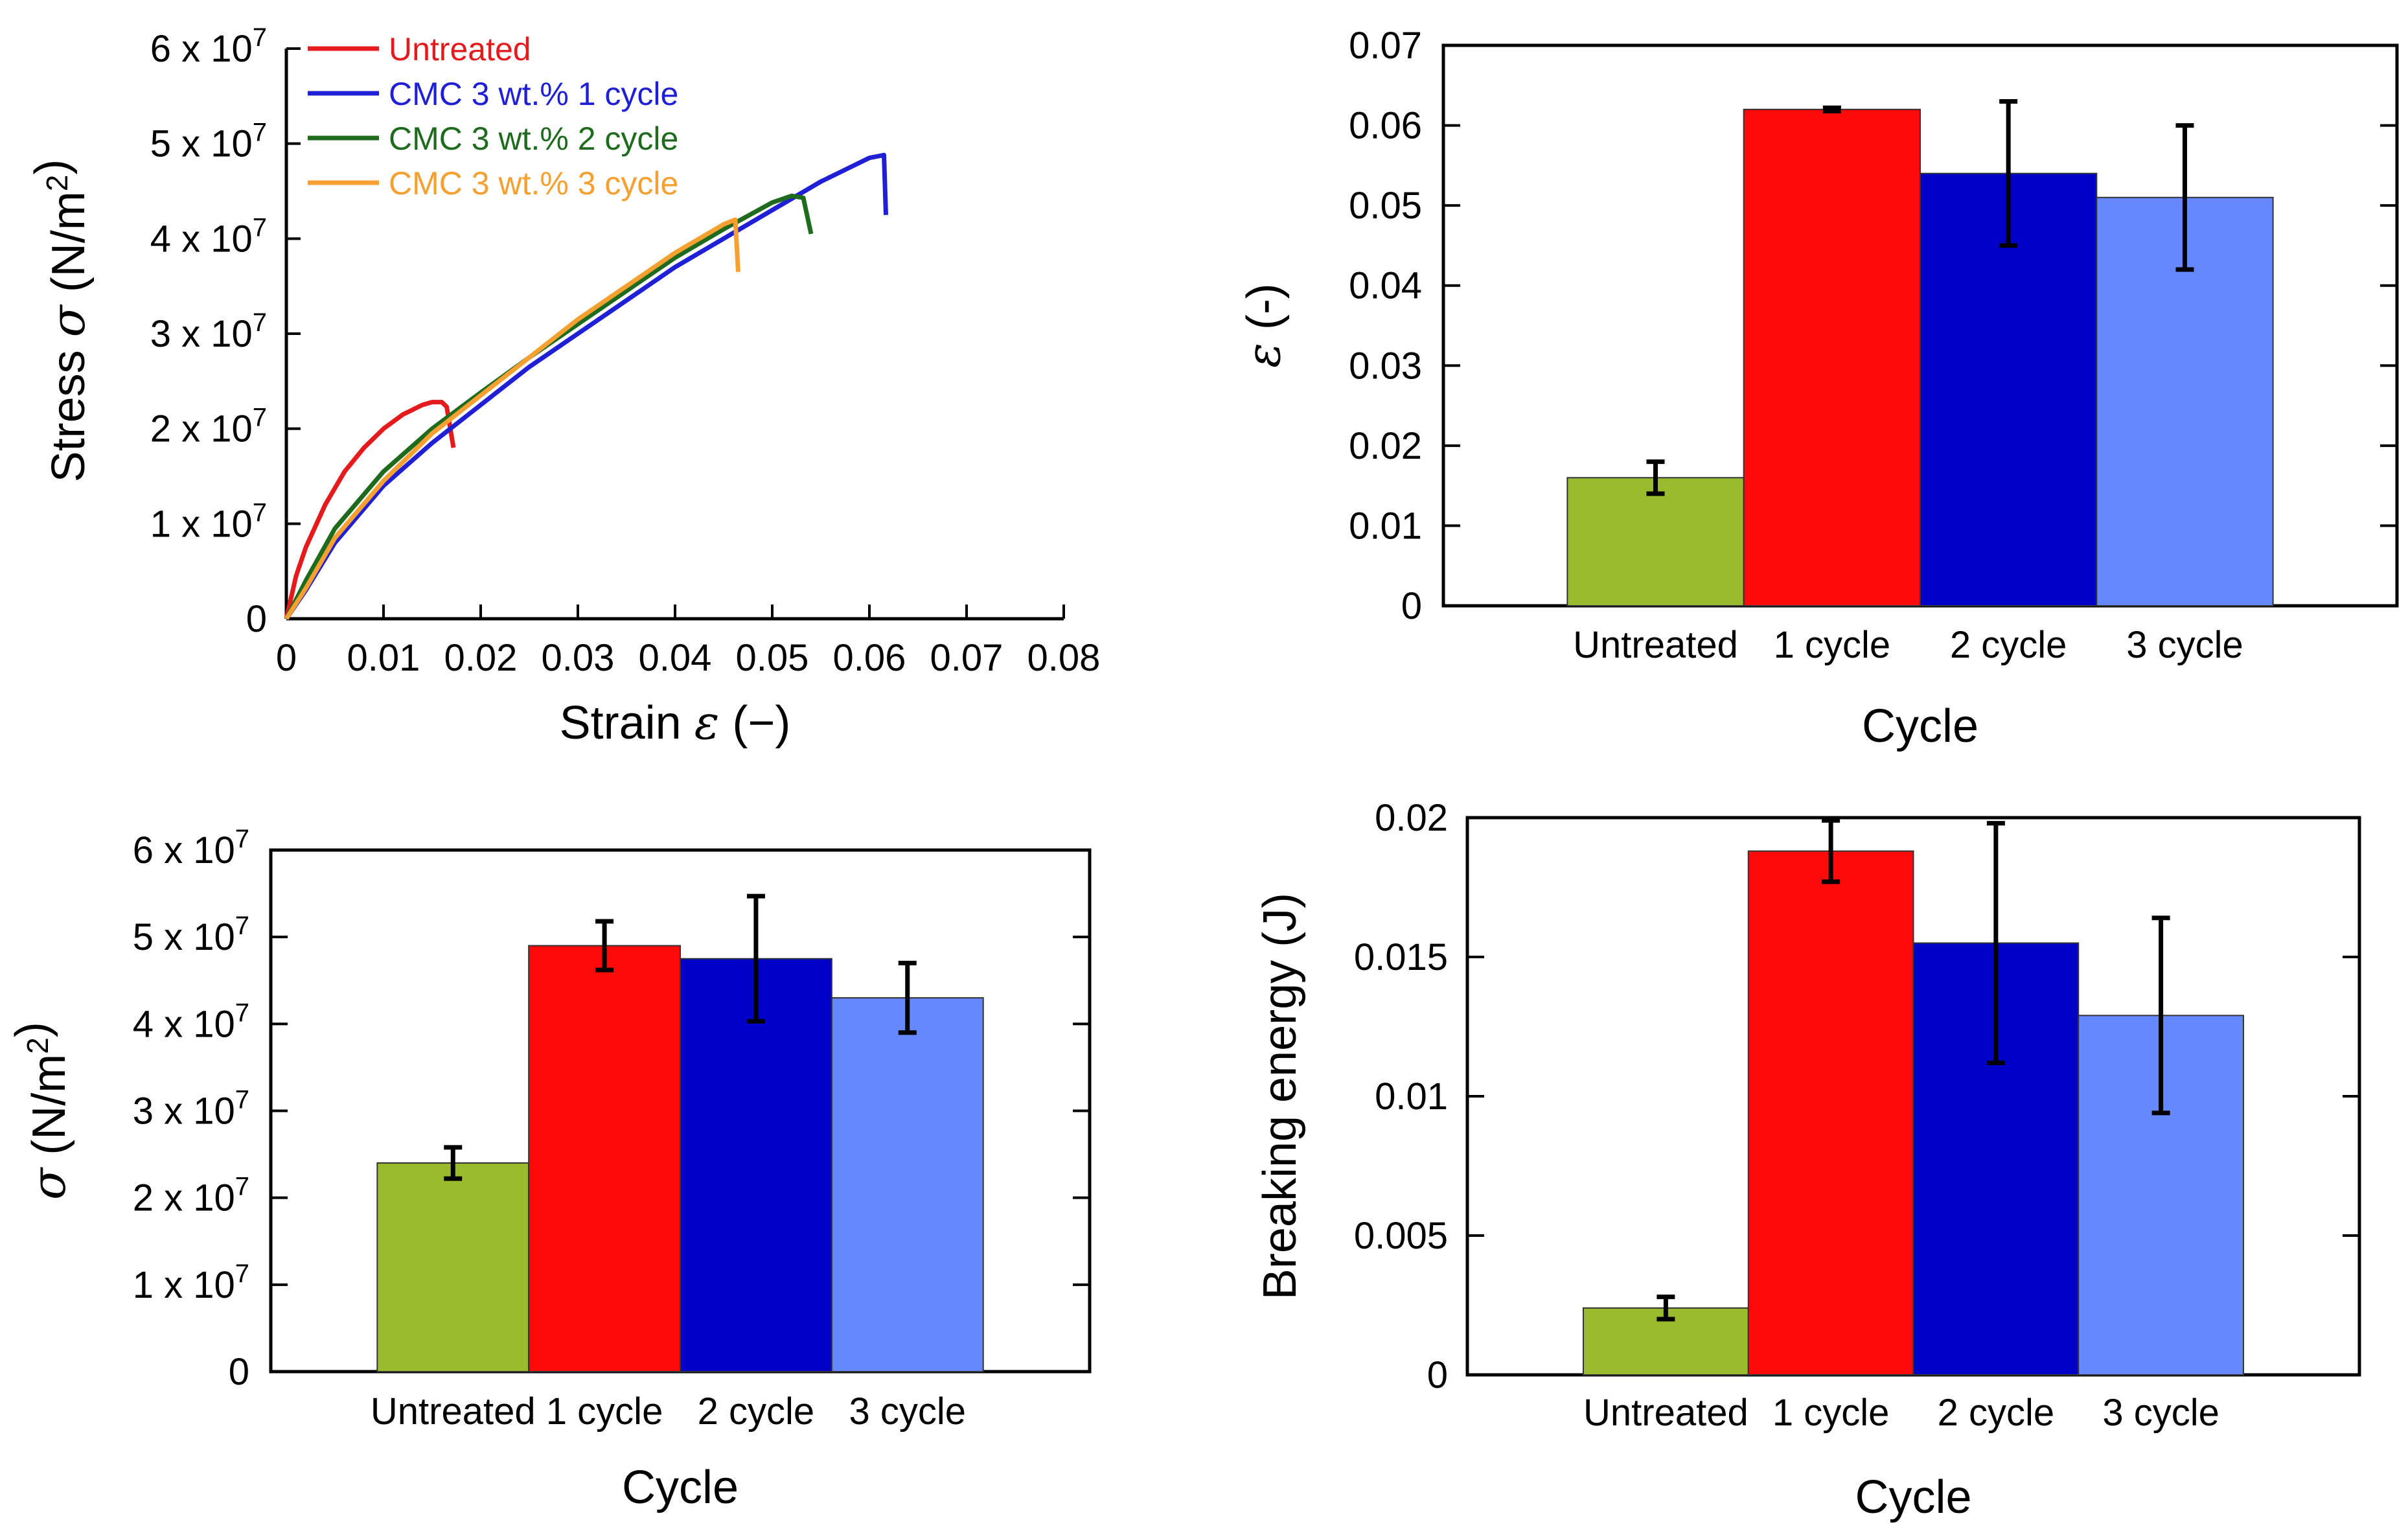 The height and width of the screenshot is (1531, 2408). I want to click on y-tick-label: 0.005, so click(1401, 1236).